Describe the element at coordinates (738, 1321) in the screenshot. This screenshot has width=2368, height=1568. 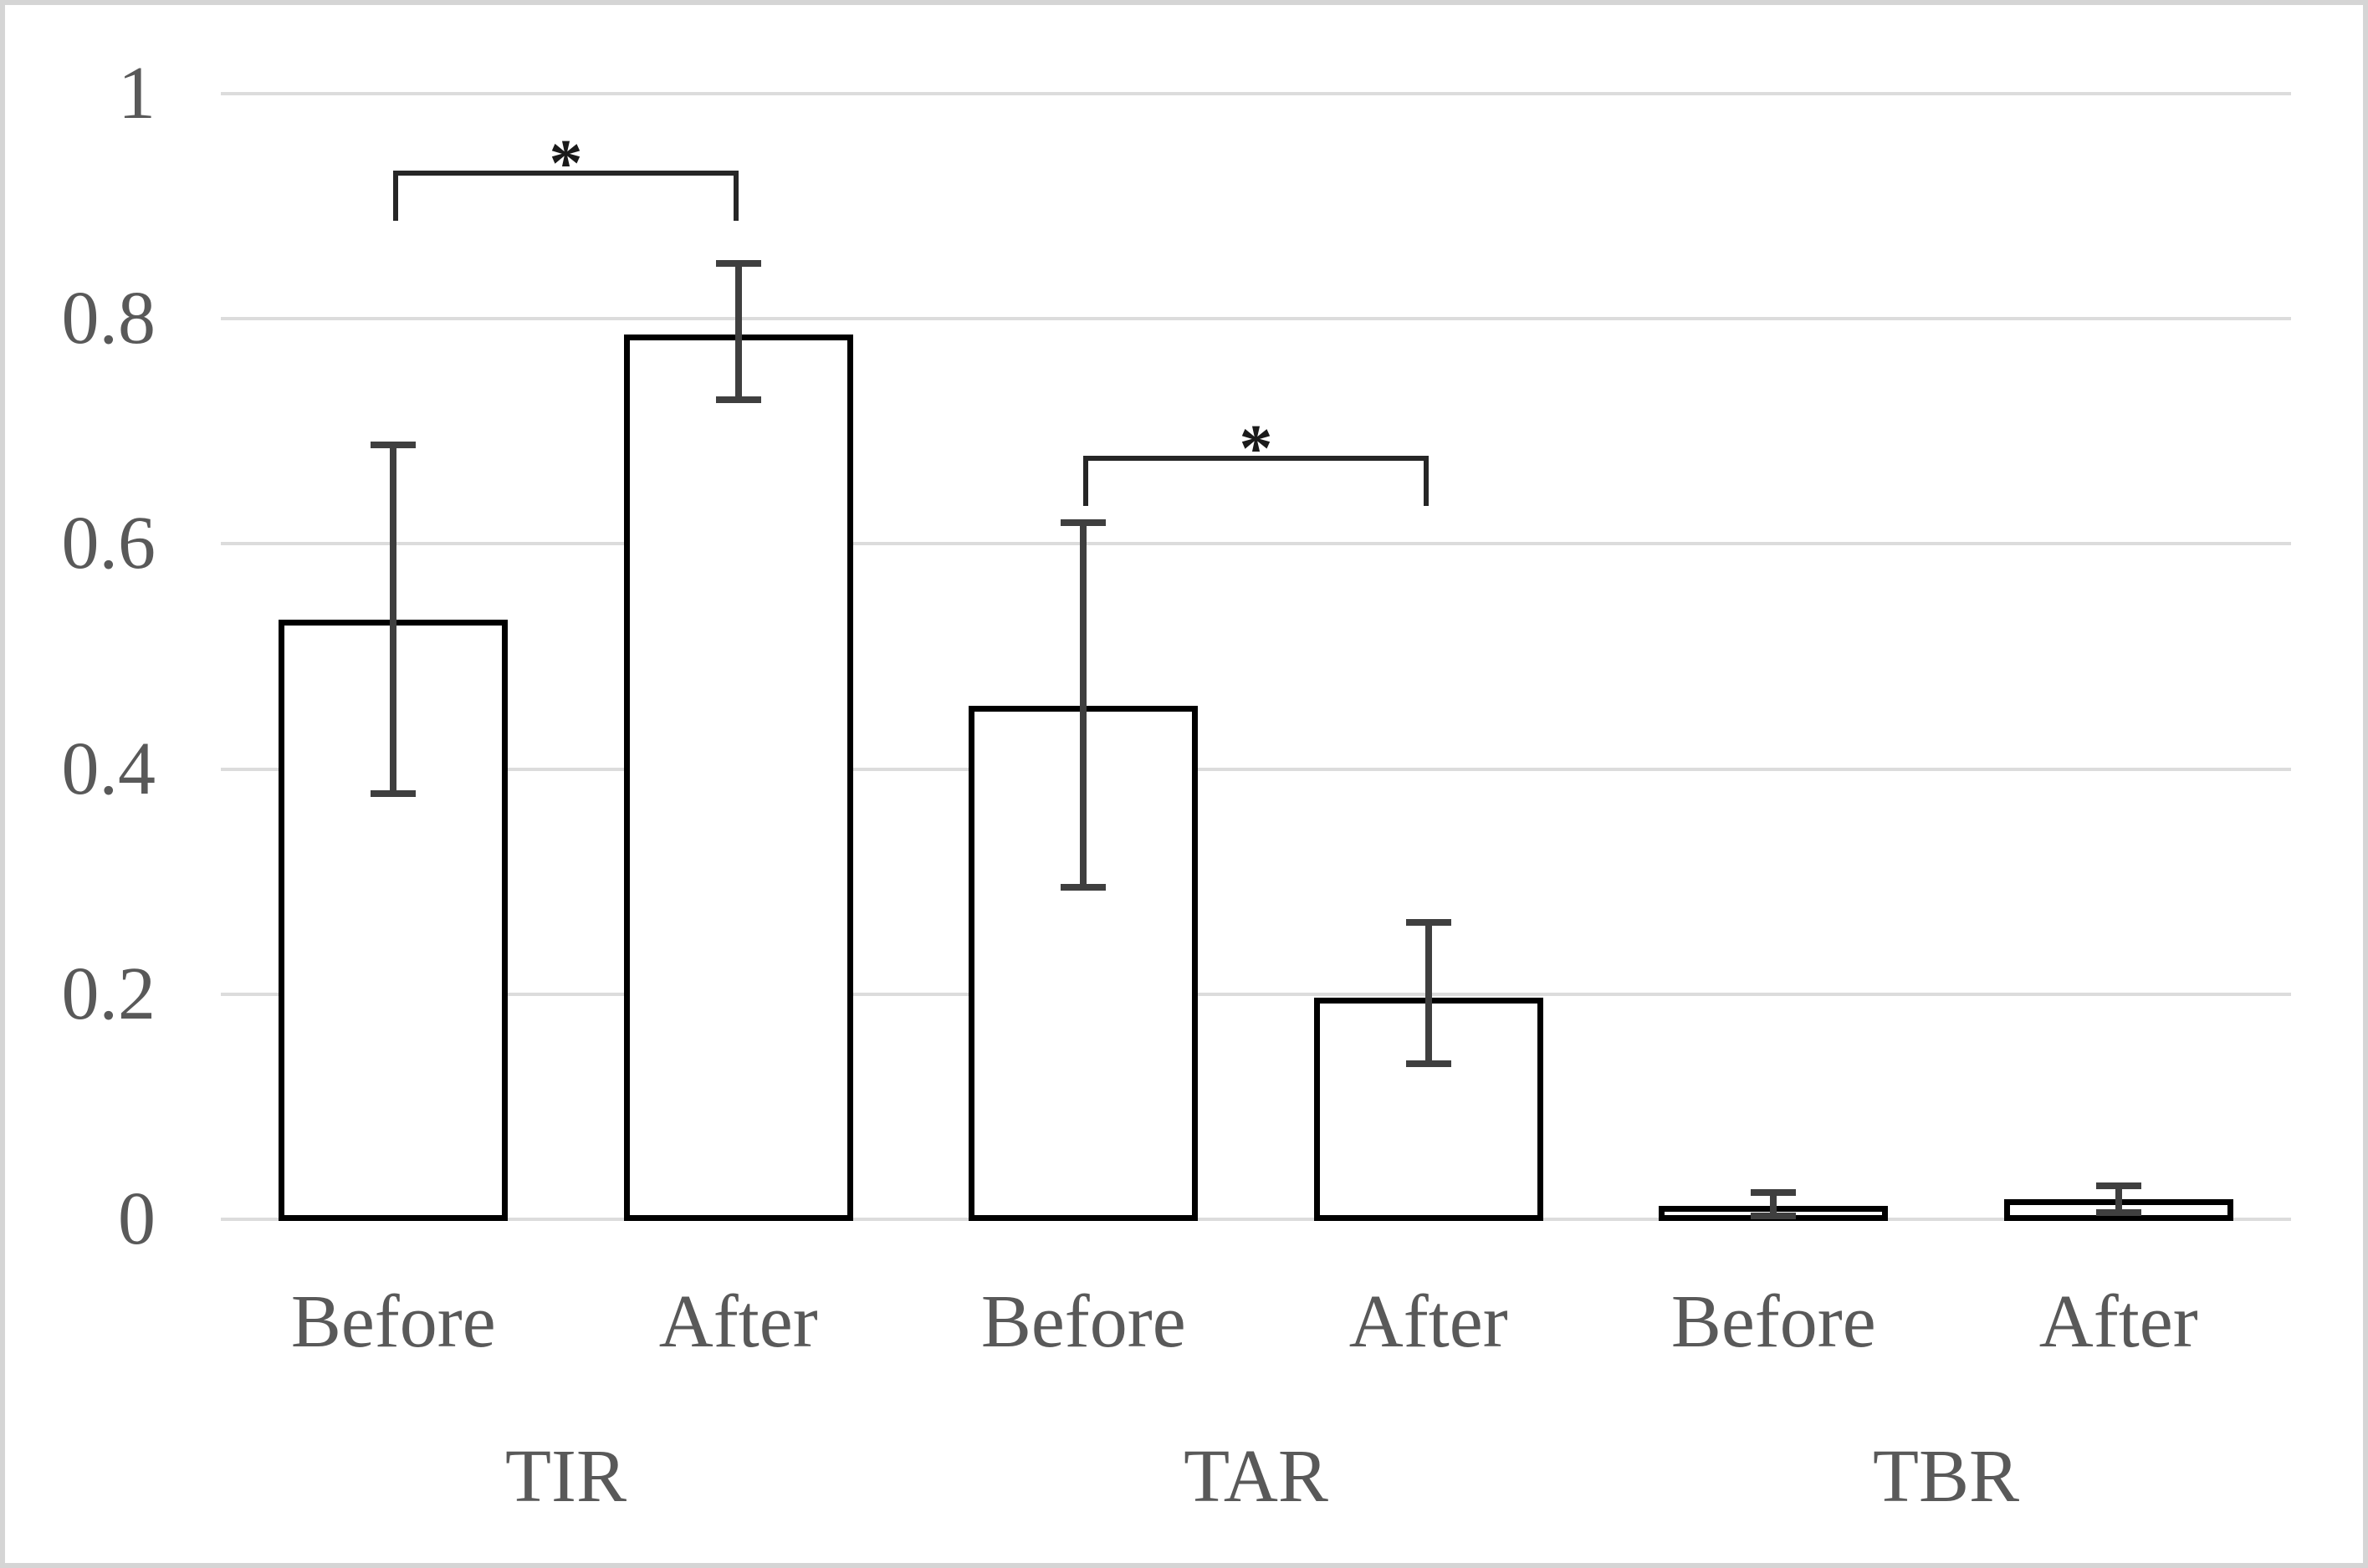
I see `x-label-tir-after: After` at that location.